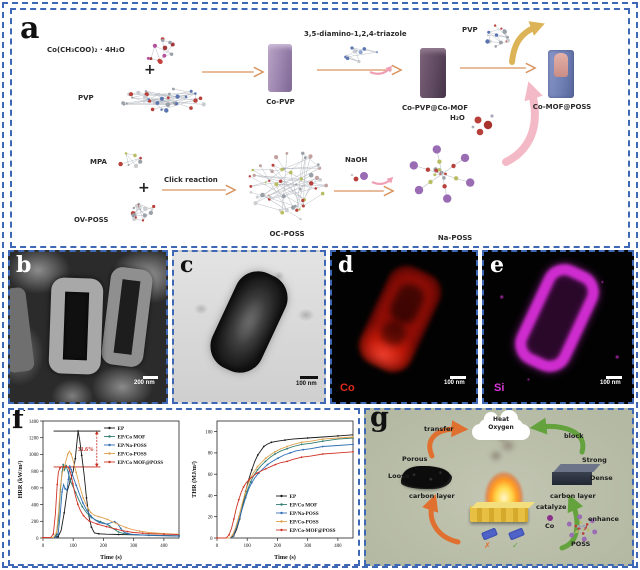 The width and height of the screenshot is (640, 570). I want to click on label-click-reaction: Click reaction, so click(191, 180).